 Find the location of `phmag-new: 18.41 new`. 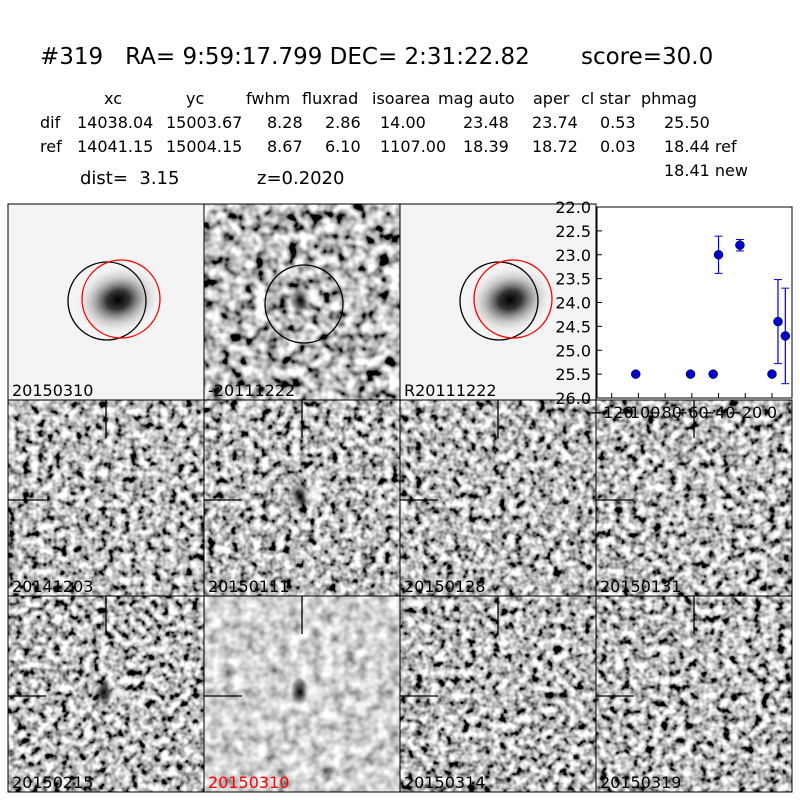

phmag-new: 18.41 new is located at coordinates (706, 170).